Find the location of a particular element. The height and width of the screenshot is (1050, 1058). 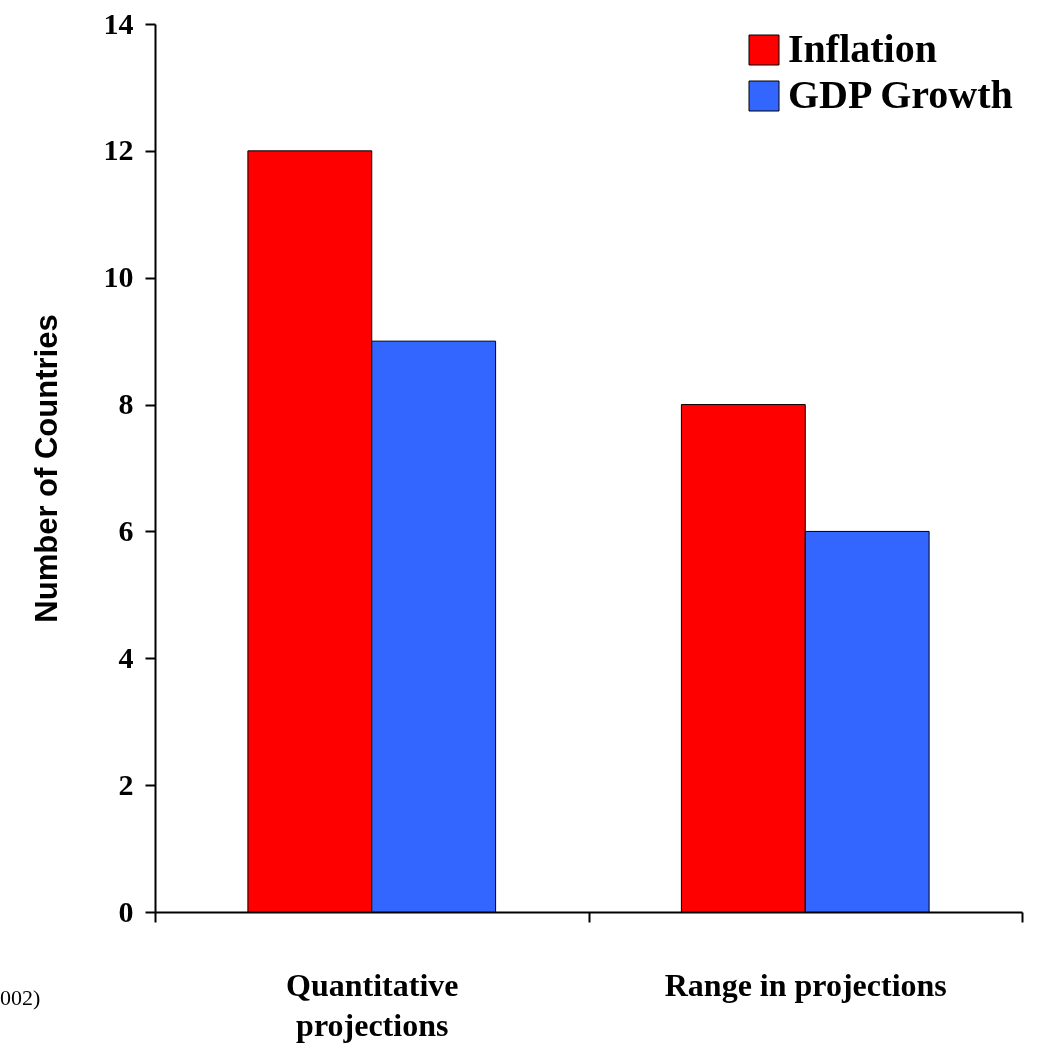

y-tick-label: 12 is located at coordinates (118, 150).